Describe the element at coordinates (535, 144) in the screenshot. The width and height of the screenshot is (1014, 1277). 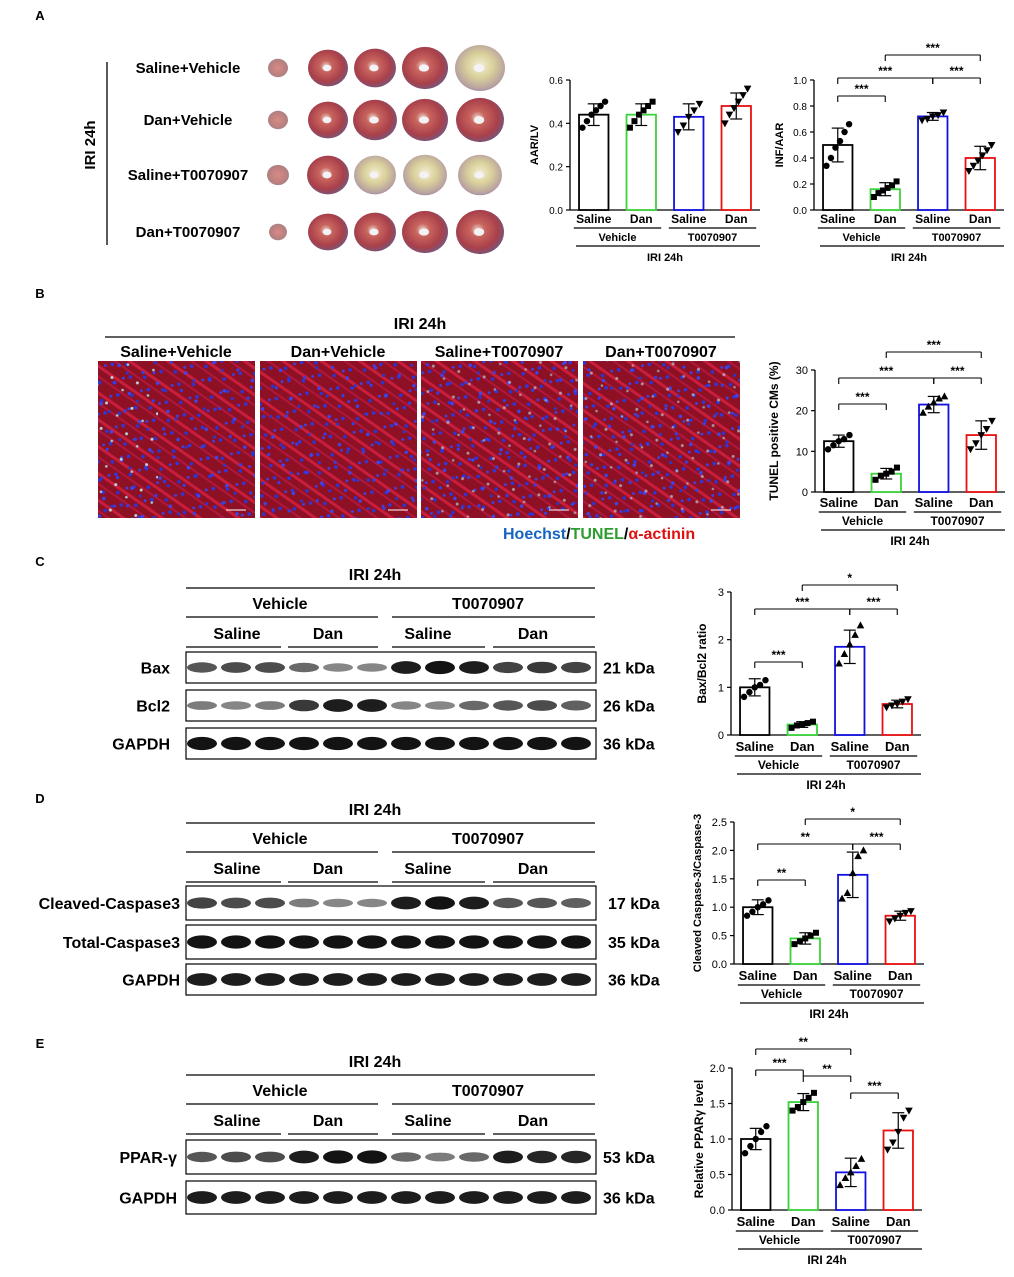
I see `y-axis-title: AAR/LV` at that location.